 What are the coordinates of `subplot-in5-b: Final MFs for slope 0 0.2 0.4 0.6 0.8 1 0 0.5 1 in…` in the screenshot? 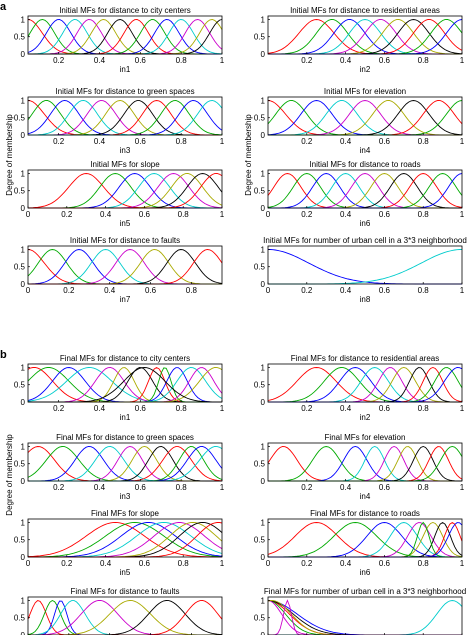 It's located at (119, 543).